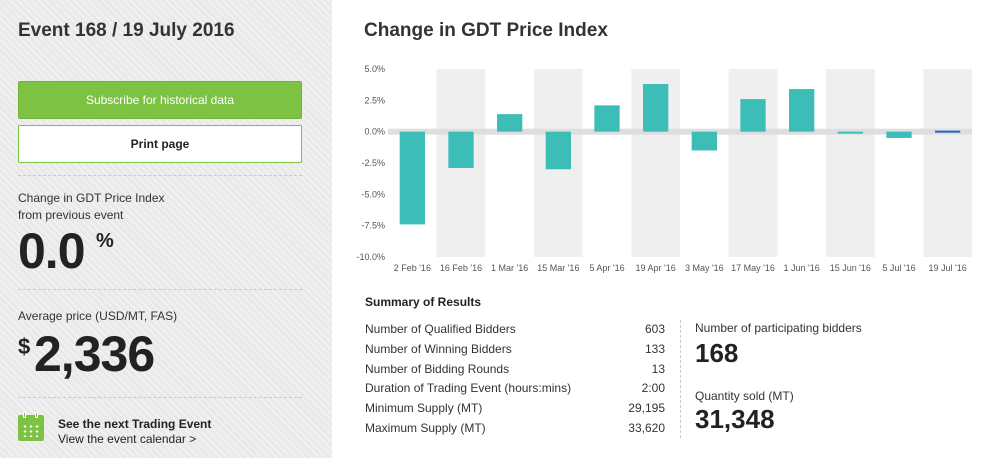 This screenshot has width=1000, height=458. Describe the element at coordinates (105, 241) in the screenshot. I see `price-index-change-unit: %` at that location.